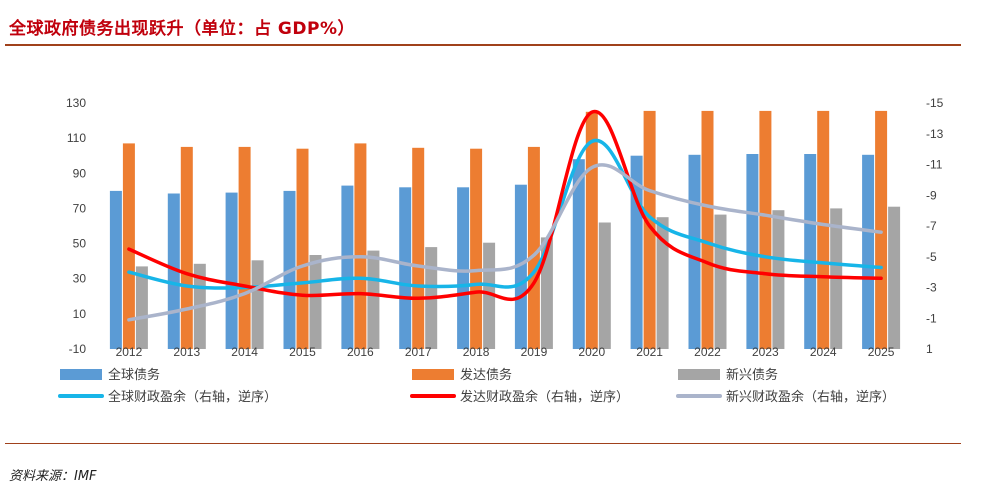 The width and height of the screenshot is (982, 492). What do you see at coordinates (476, 352) in the screenshot?
I see `x-axis-tick: 2018` at bounding box center [476, 352].